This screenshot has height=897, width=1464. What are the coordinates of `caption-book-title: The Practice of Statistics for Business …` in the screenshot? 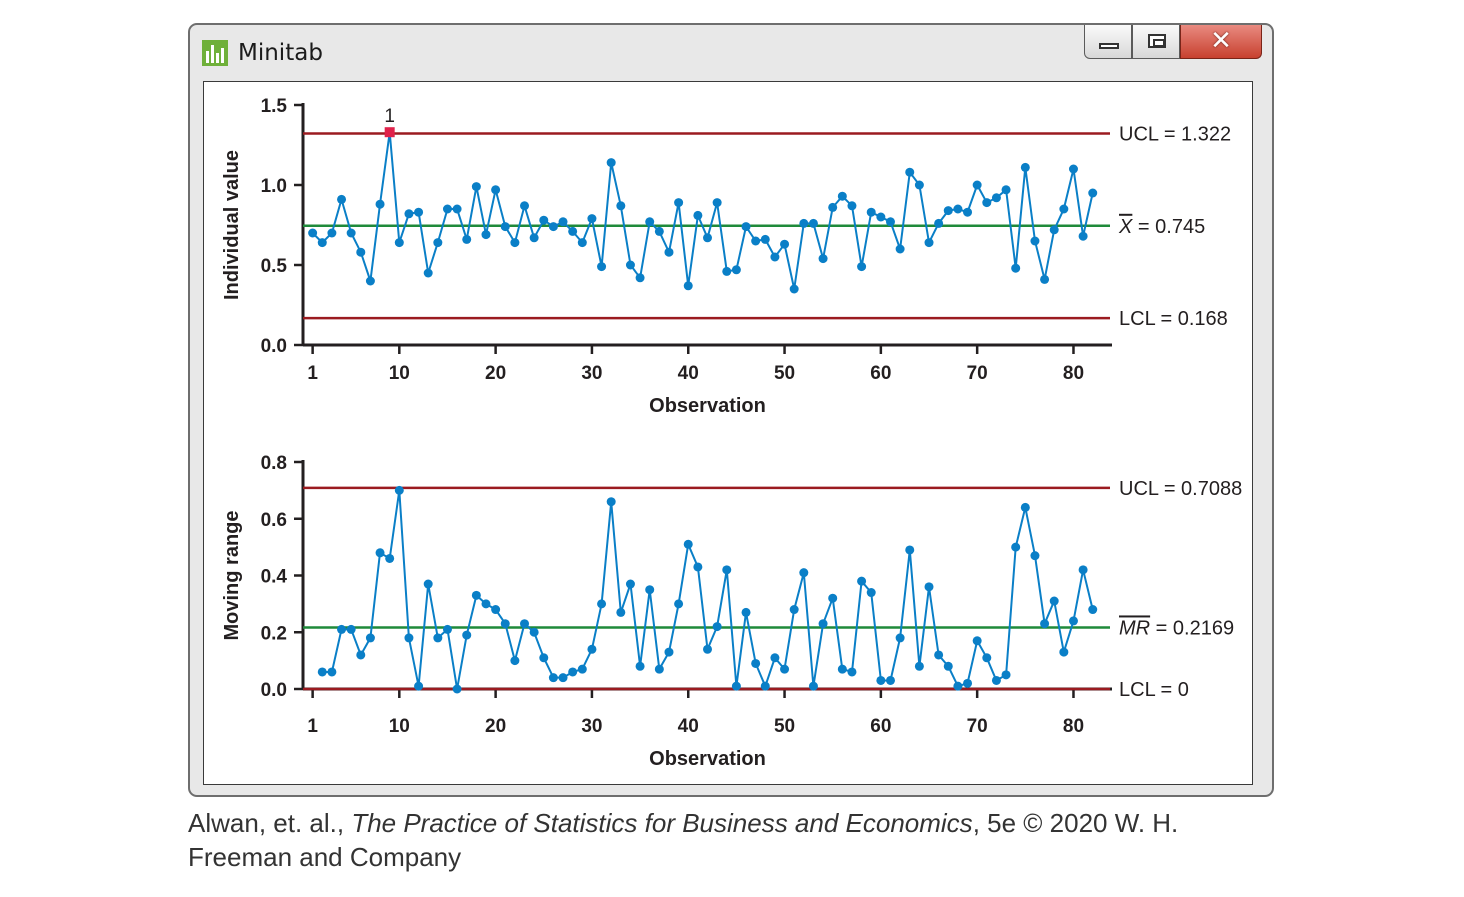 It's located at (662, 823).